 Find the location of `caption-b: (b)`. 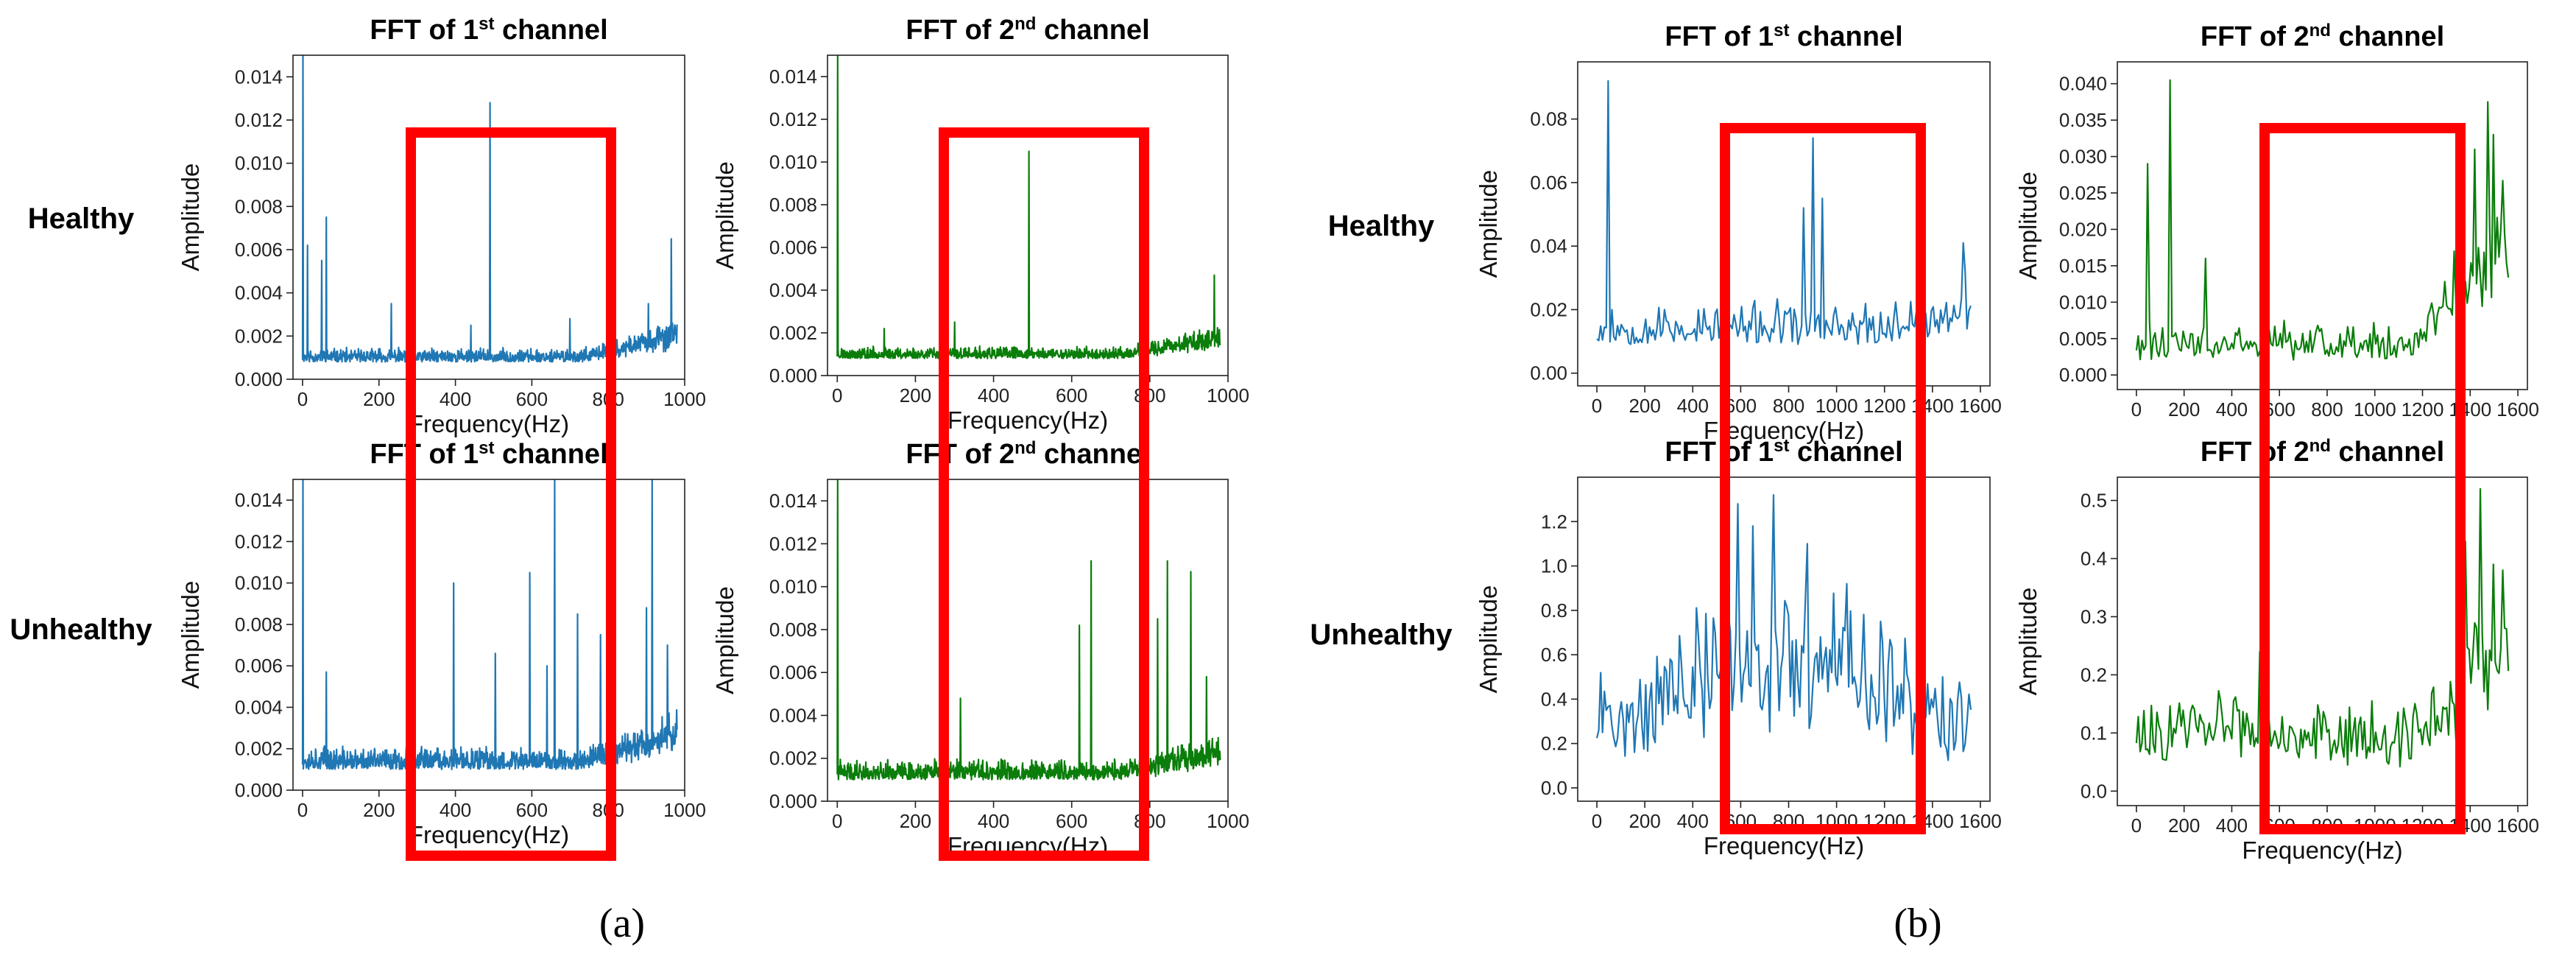

caption-b: (b) is located at coordinates (1917, 923).